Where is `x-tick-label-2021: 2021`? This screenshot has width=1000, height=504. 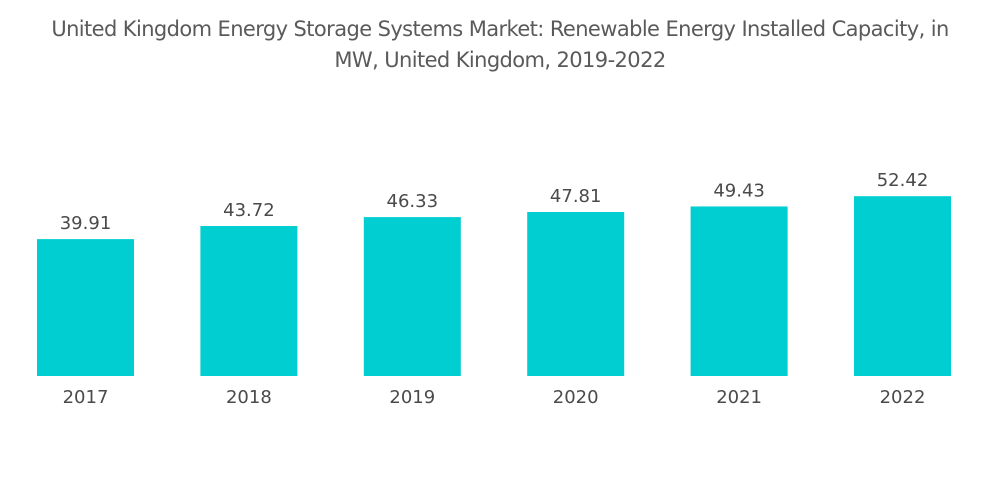
x-tick-label-2021: 2021 is located at coordinates (739, 397).